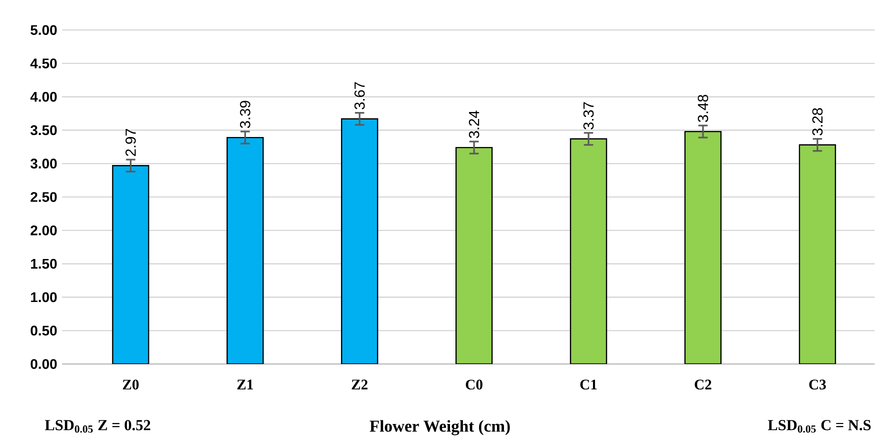 This screenshot has height=441, width=880. Describe the element at coordinates (359, 96) in the screenshot. I see `data-label: 3.67` at that location.